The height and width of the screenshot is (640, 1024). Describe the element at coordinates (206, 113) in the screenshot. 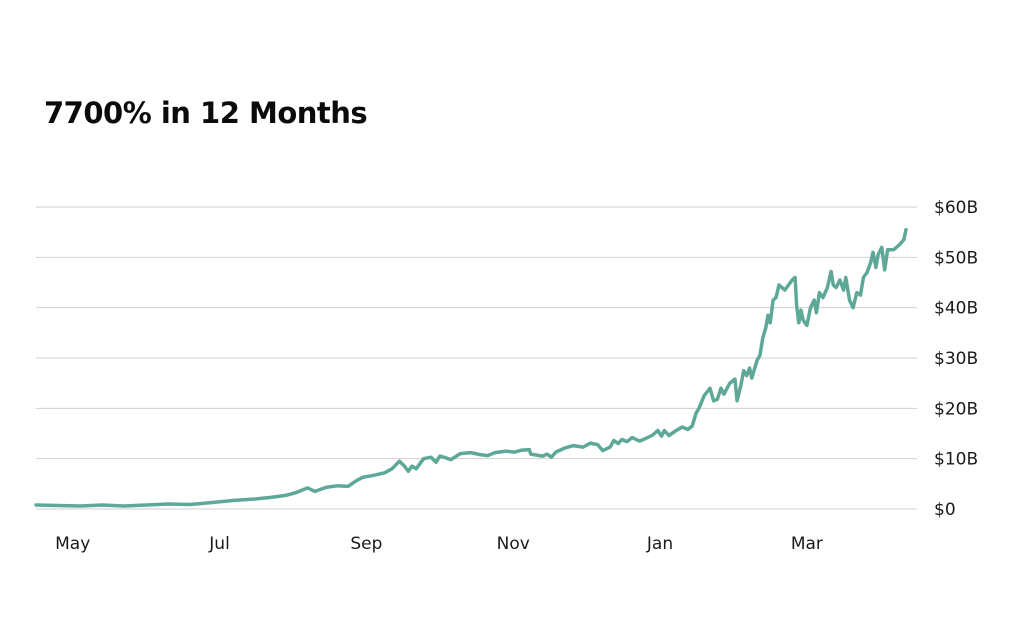

I see `chart-title: 7700% in 12 Months` at that location.